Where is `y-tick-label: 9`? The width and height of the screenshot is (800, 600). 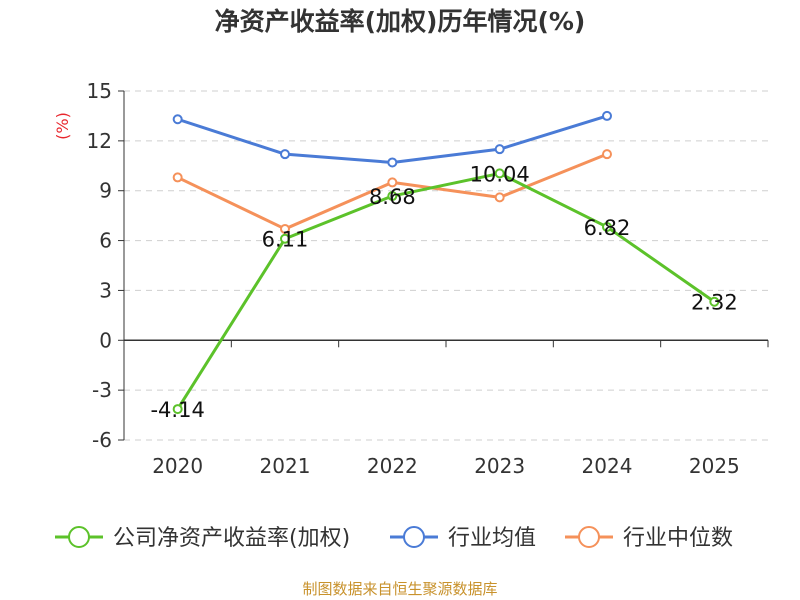
y-tick-label: 9 is located at coordinates (105, 191).